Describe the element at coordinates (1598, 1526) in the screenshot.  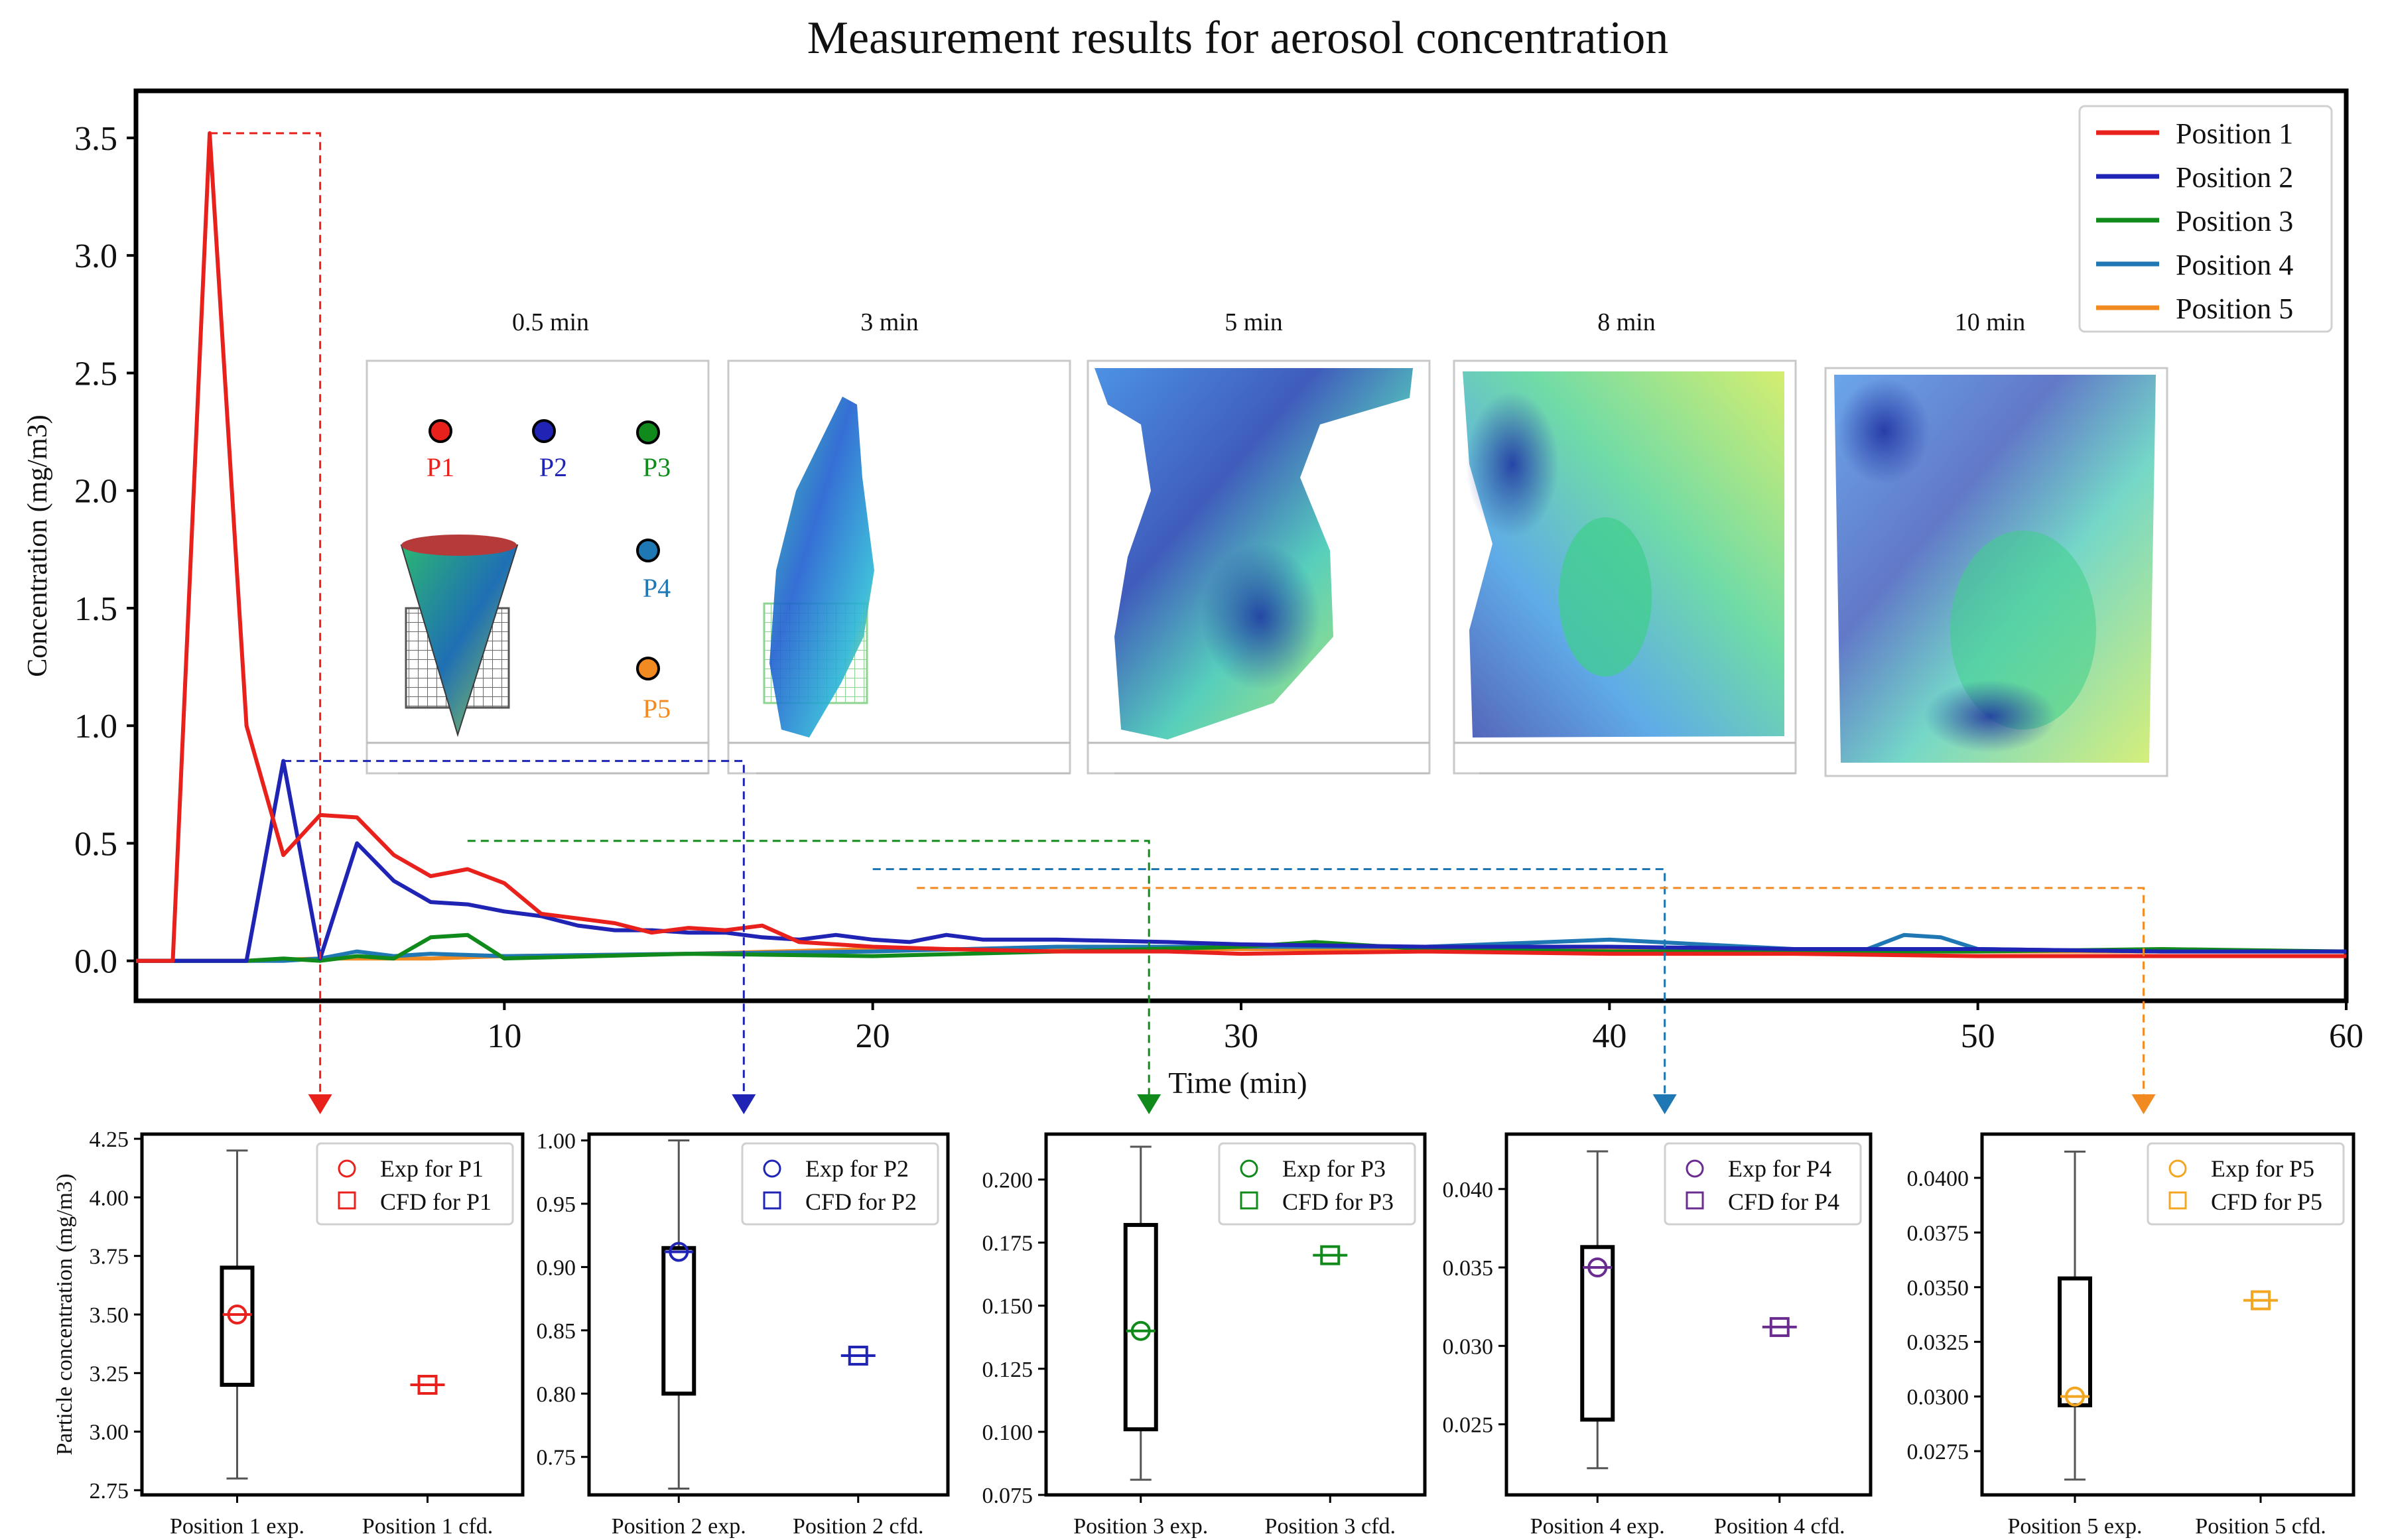
I see `x-tick-label: Position 4 exp.` at that location.